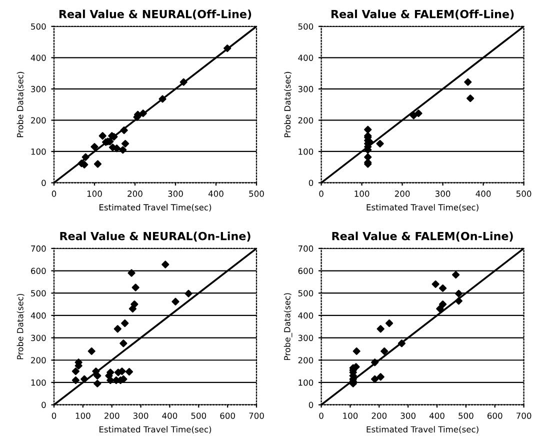  What do you see at coordinates (155, 237) in the screenshot?
I see `chart-title: Real Value & NEURAL(On-Line)` at bounding box center [155, 237].